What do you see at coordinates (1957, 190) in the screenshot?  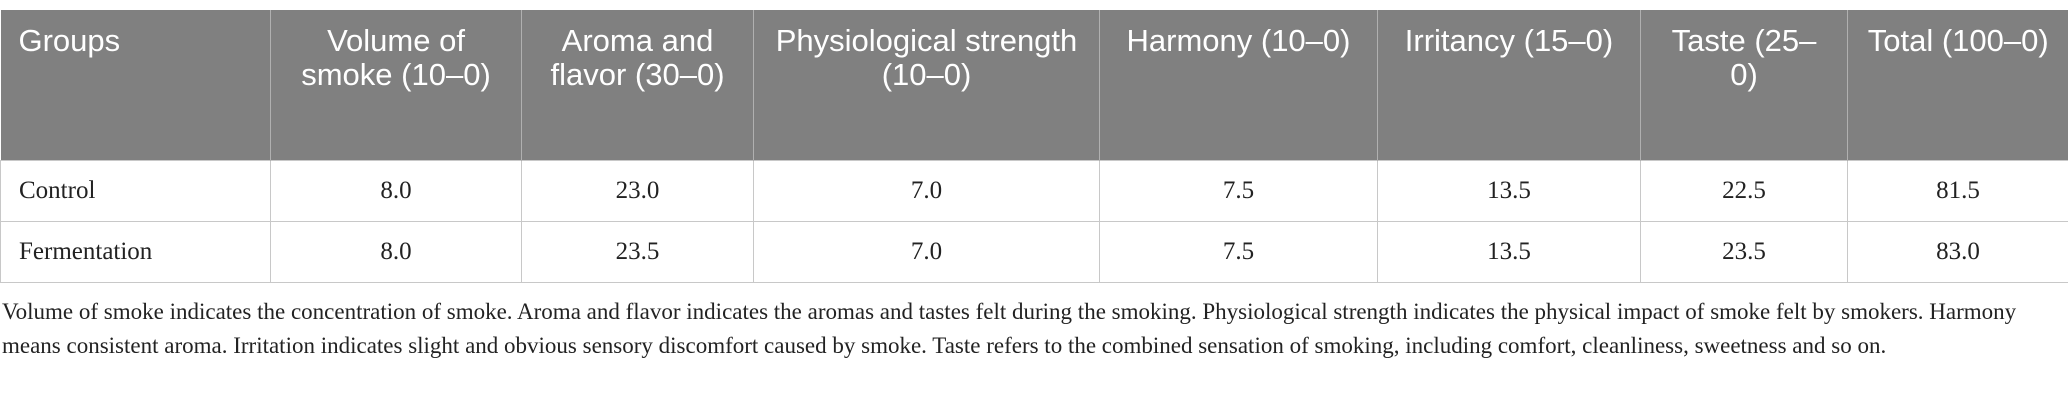 I see `table-cell: 81.5` at bounding box center [1957, 190].